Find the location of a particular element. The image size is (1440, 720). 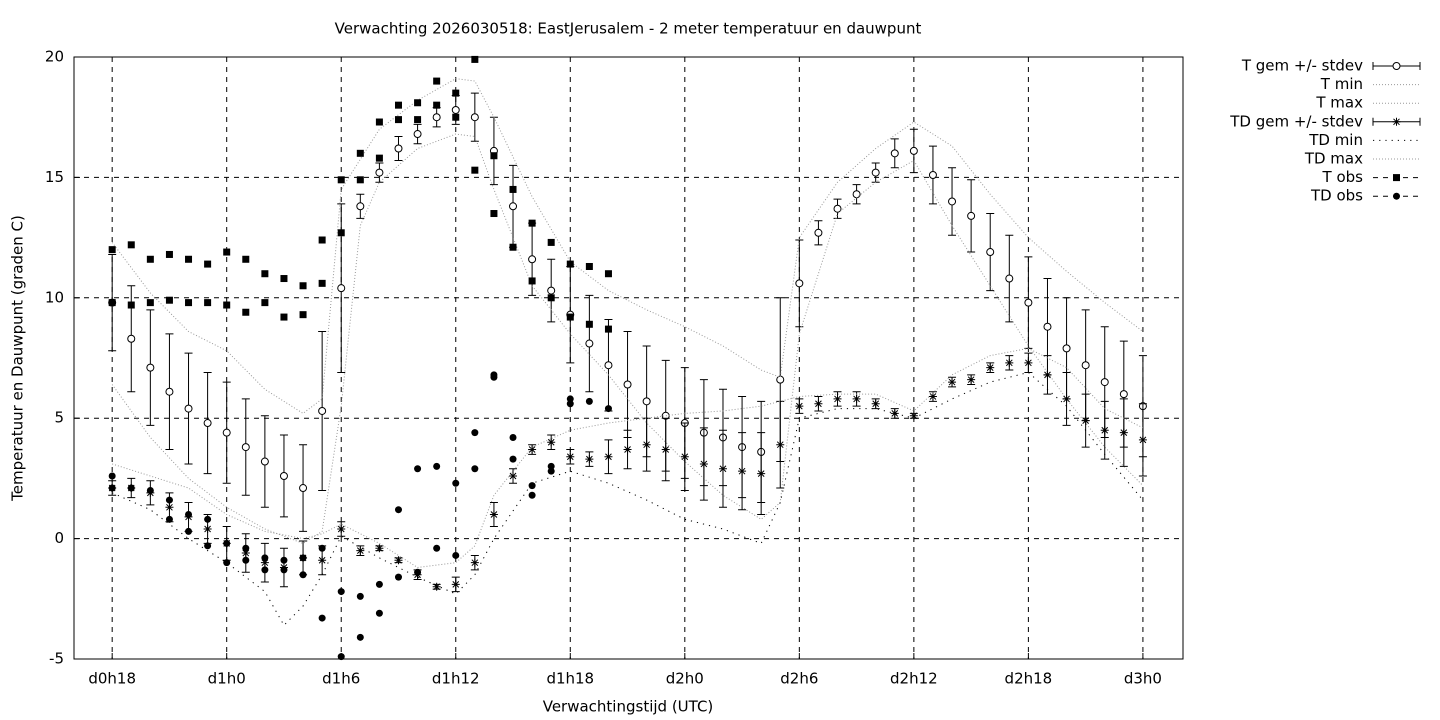

x-tick-label: d1h18 is located at coordinates (570, 679).